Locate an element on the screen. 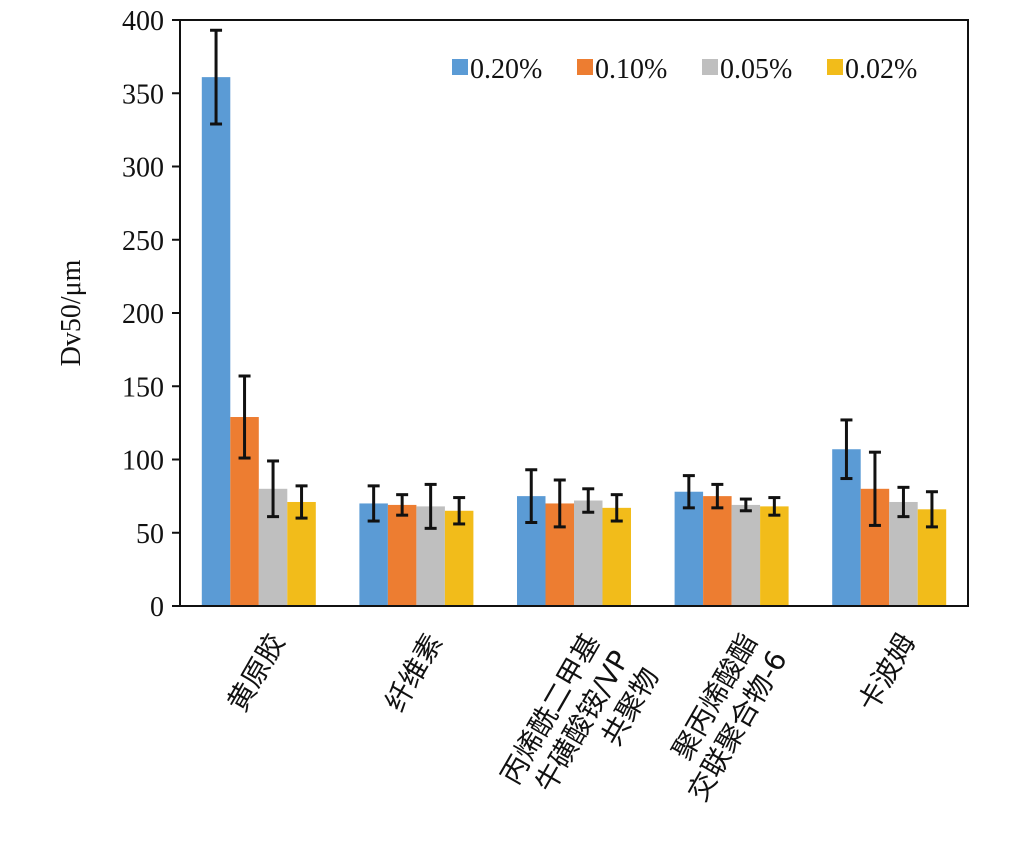 This screenshot has width=1010, height=866. x-category-label-line: 卡波姆 is located at coordinates (886, 672).